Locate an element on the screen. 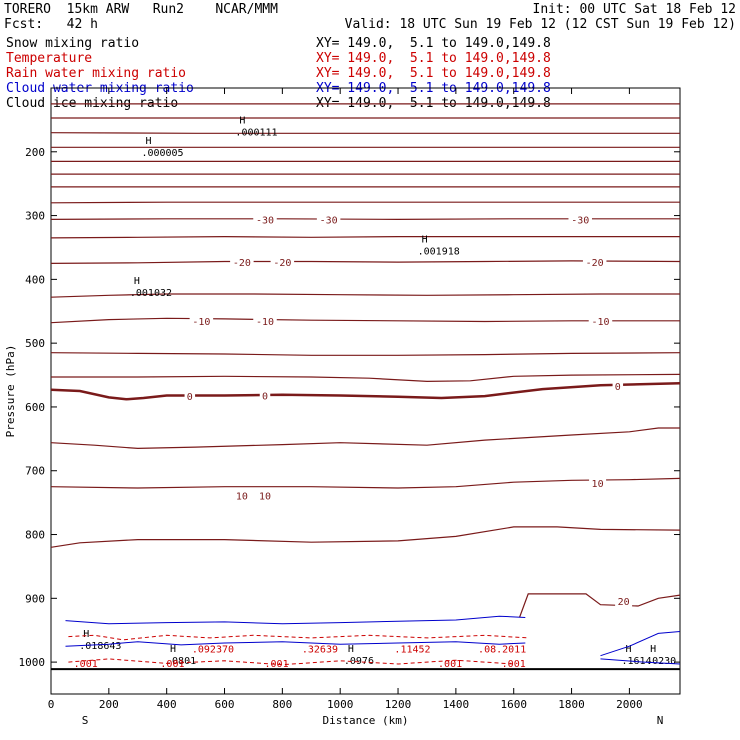 The image size is (740, 740). y-tick-label: 600 is located at coordinates (35, 407).